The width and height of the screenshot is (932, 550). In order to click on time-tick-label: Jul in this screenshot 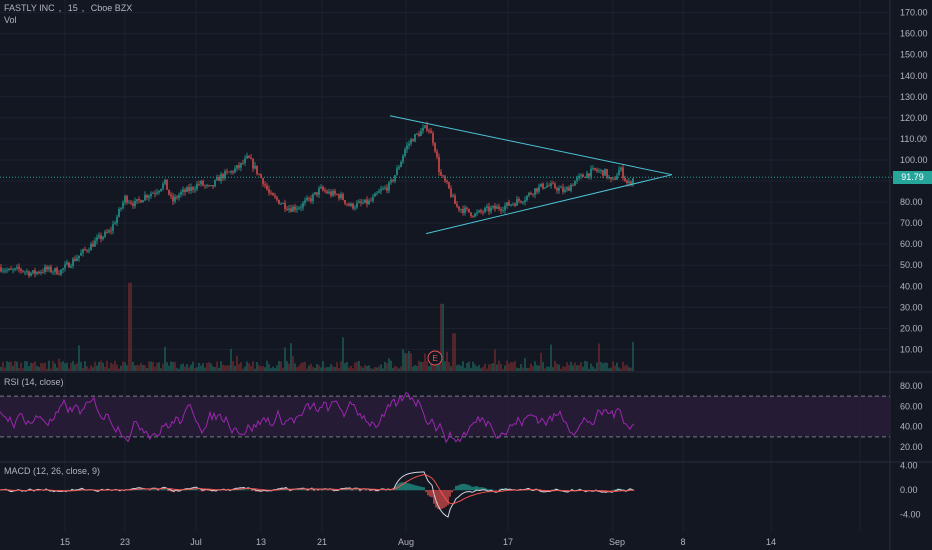, I will do `click(196, 542)`.